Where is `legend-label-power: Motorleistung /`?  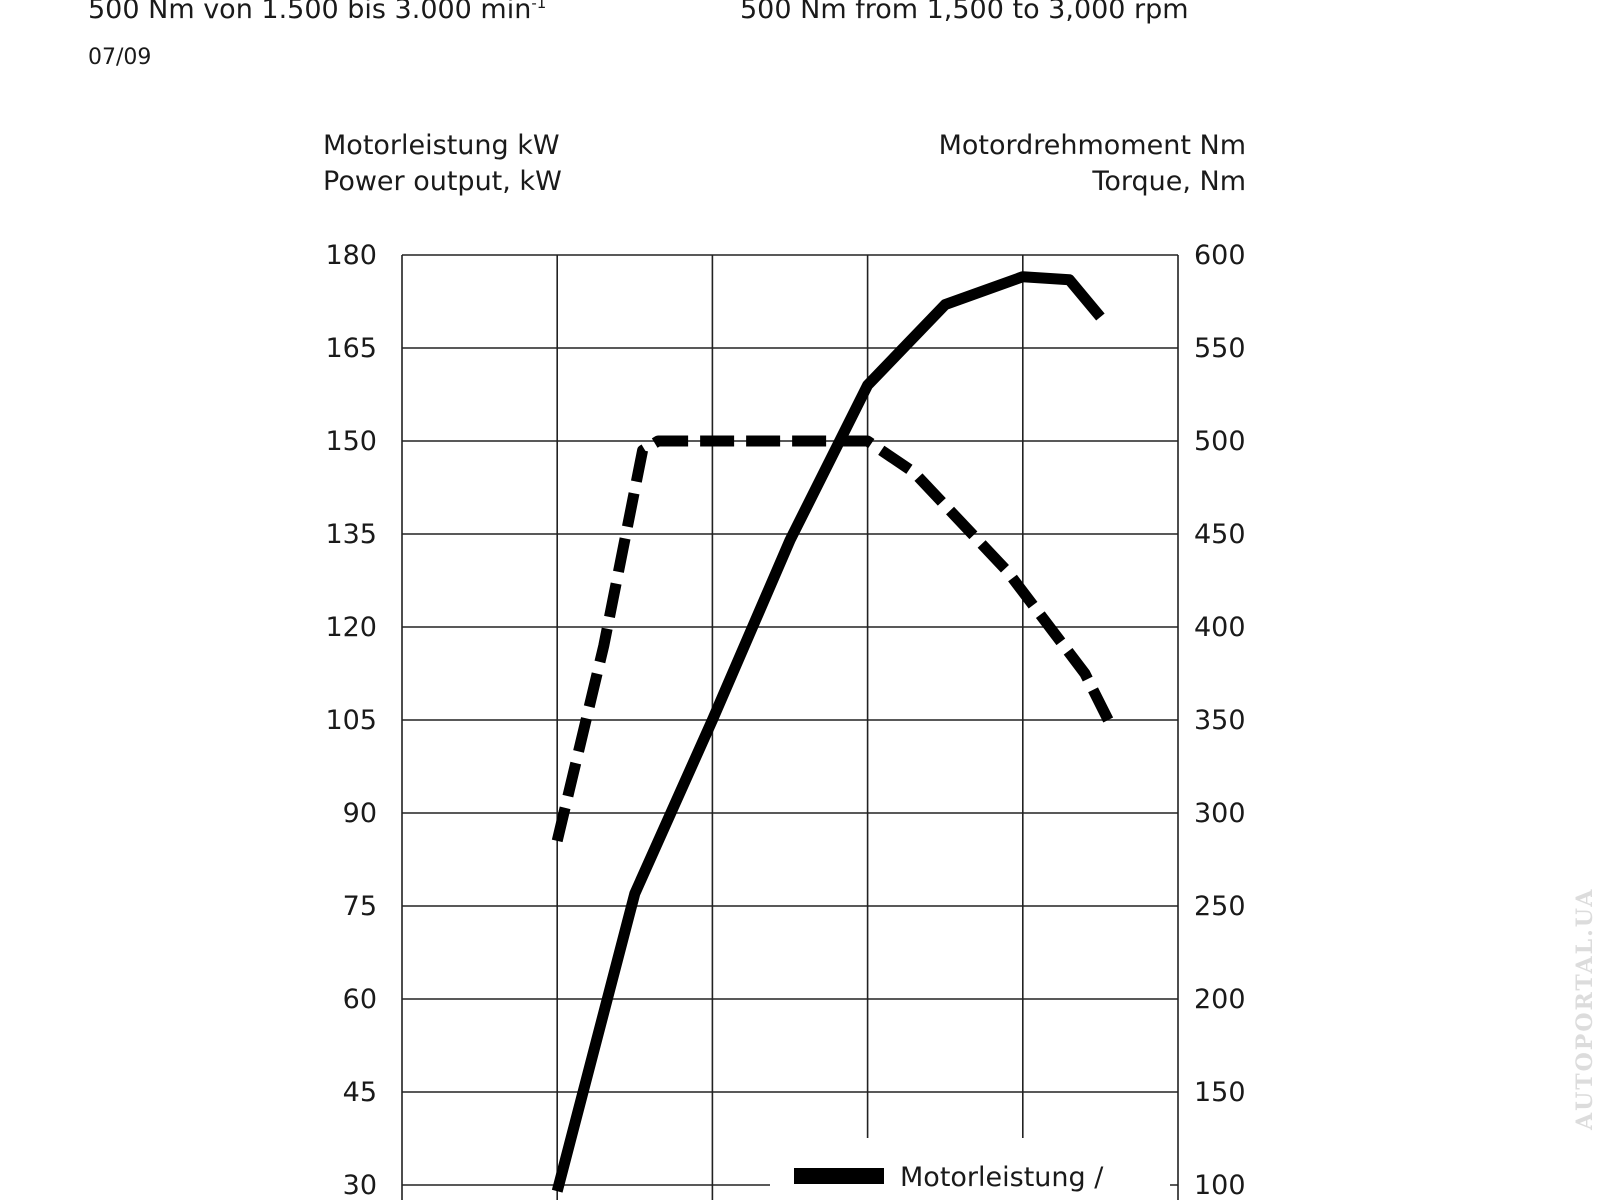
legend-label-power: Motorleistung / is located at coordinates (1002, 1177).